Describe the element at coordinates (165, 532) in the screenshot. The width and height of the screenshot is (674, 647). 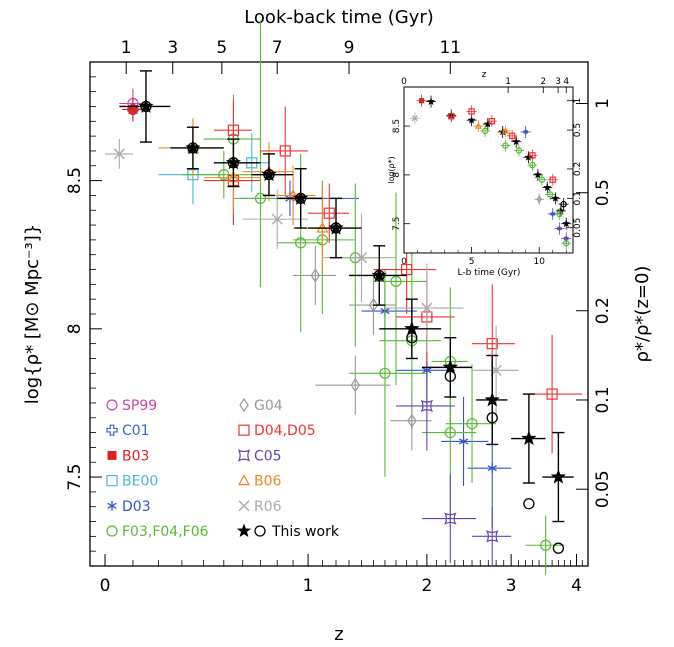
I see `legend-label: F03,F04,F06` at that location.